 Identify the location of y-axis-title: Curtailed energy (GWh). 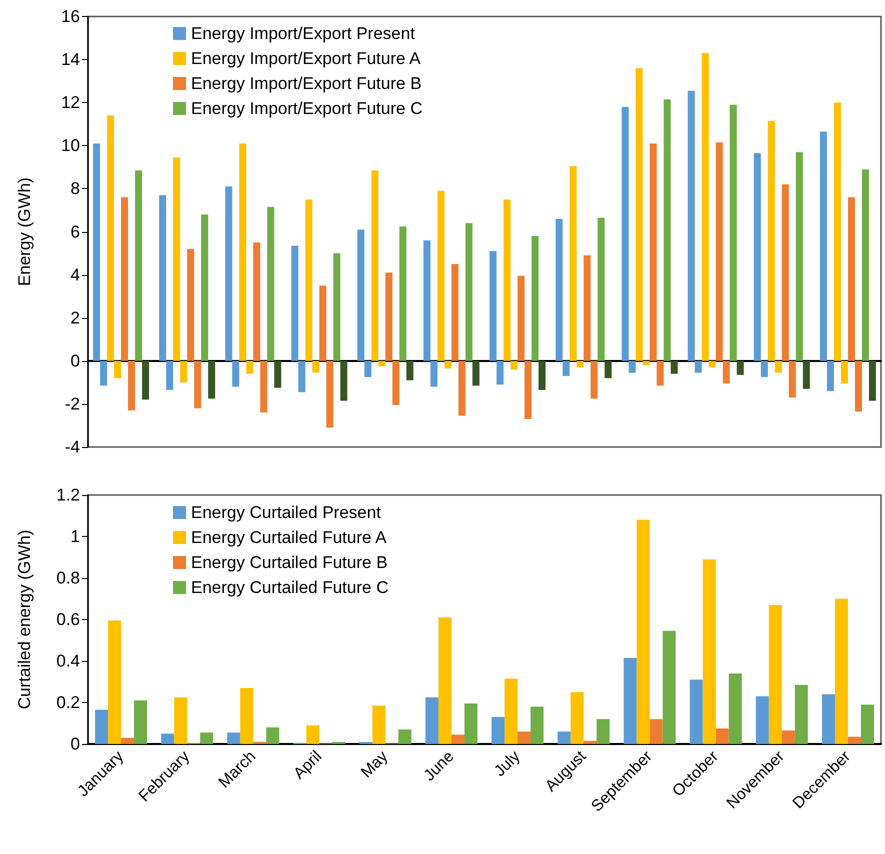
(24, 620).